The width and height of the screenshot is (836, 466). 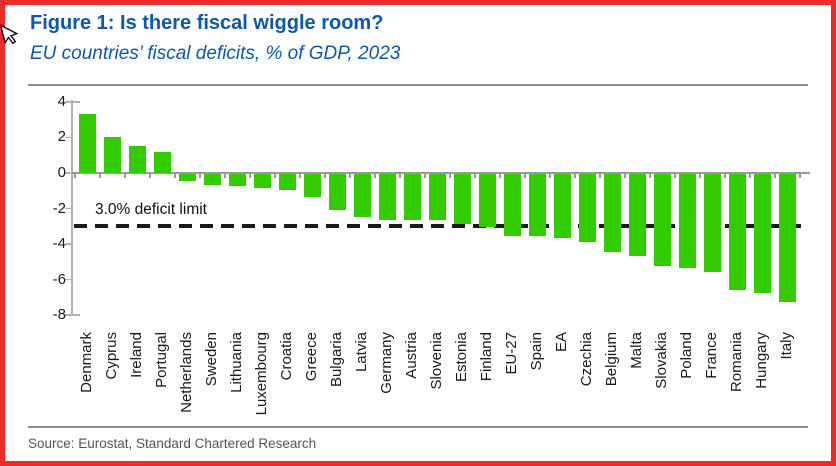 I want to click on x-label-eu-27: EU-27, so click(x=511, y=353).